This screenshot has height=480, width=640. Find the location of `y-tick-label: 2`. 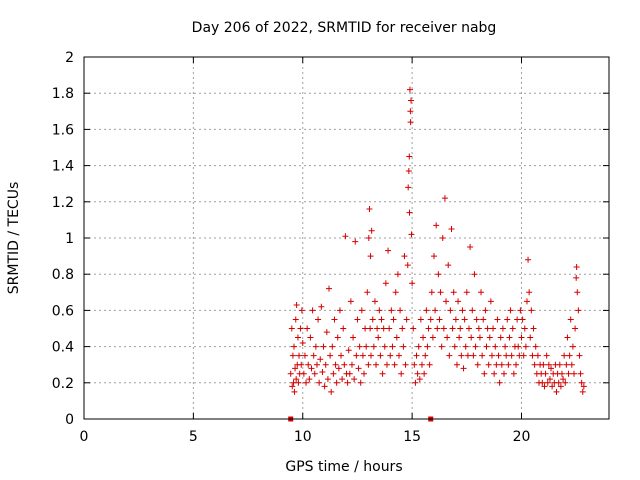

y-tick-label: 2 is located at coordinates (69, 58).